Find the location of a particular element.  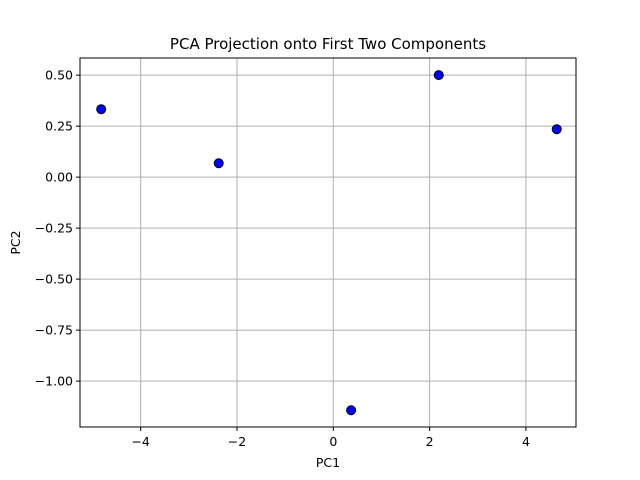

x-axis-label: PC1 is located at coordinates (328, 462).